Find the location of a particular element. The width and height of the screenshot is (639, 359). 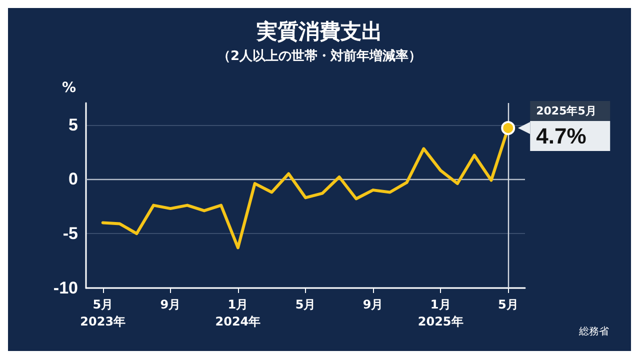

y-axis-title: % is located at coordinates (69, 88).